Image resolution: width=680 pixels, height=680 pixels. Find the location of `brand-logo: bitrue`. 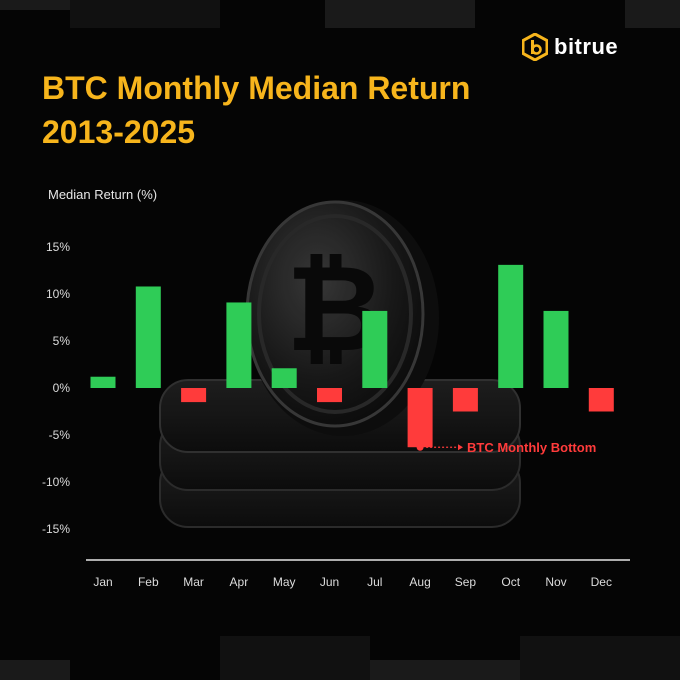

brand-logo: bitrue is located at coordinates (570, 47).